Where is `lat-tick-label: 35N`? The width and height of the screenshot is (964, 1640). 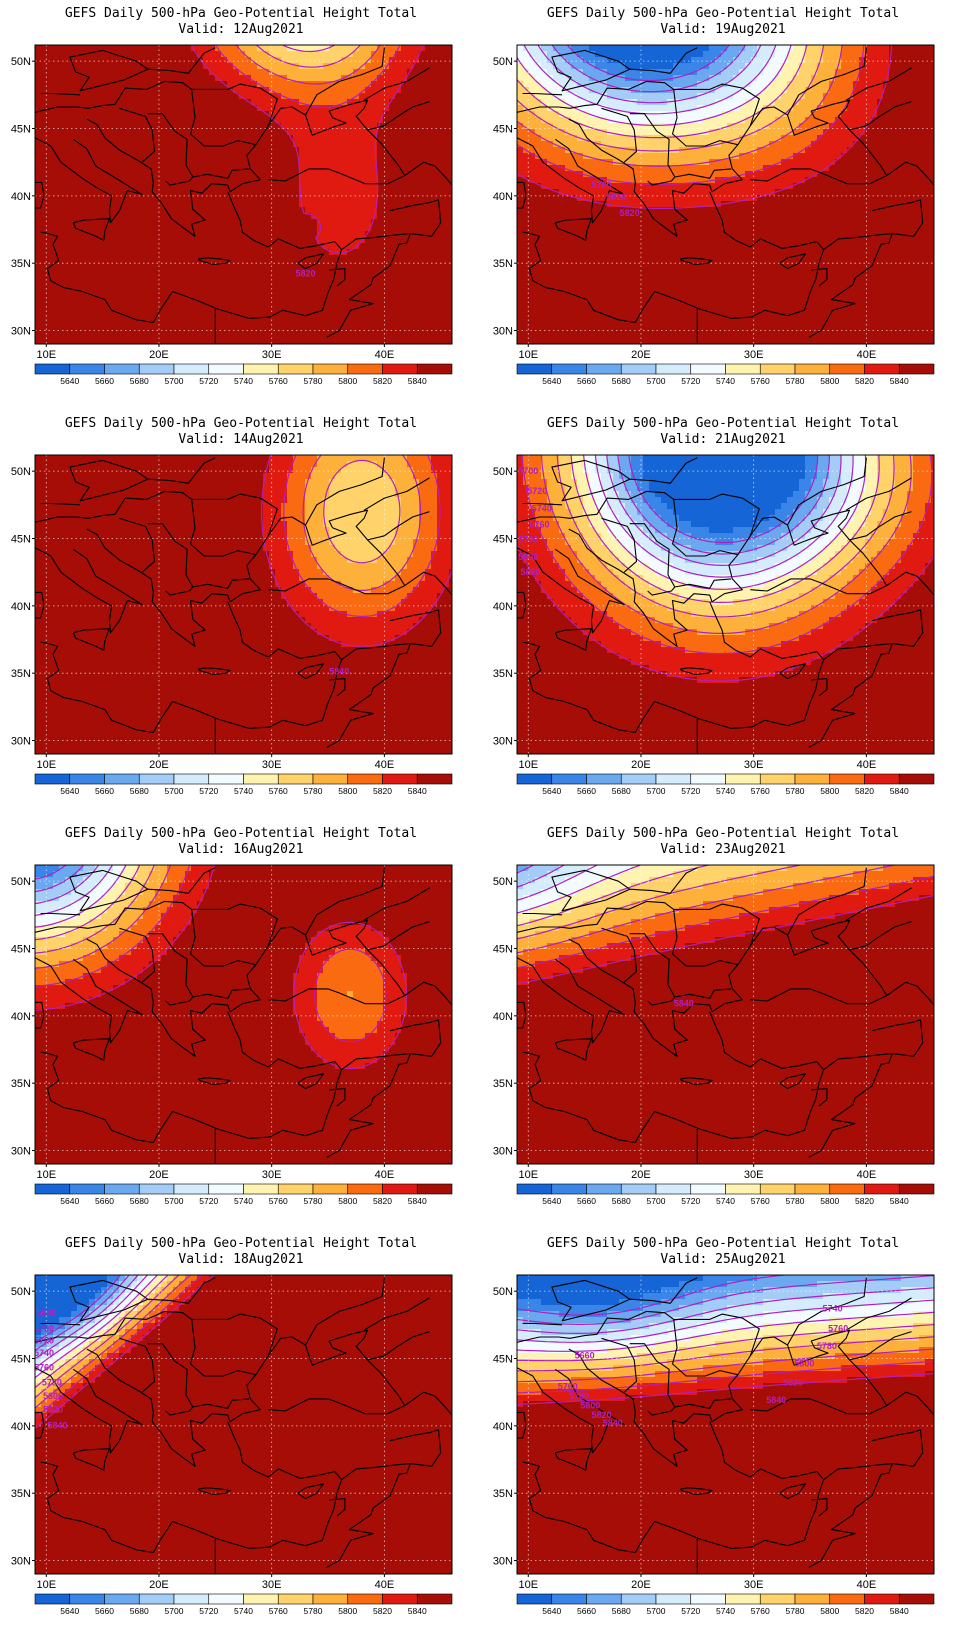
lat-tick-label: 35N is located at coordinates (21, 264).